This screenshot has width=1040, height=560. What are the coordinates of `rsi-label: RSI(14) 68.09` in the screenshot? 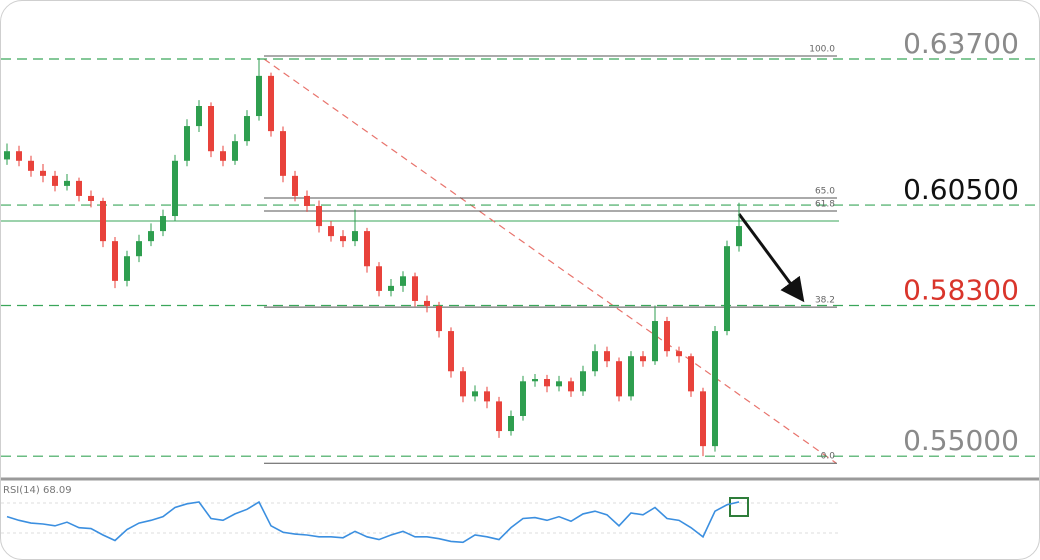 It's located at (37, 490).